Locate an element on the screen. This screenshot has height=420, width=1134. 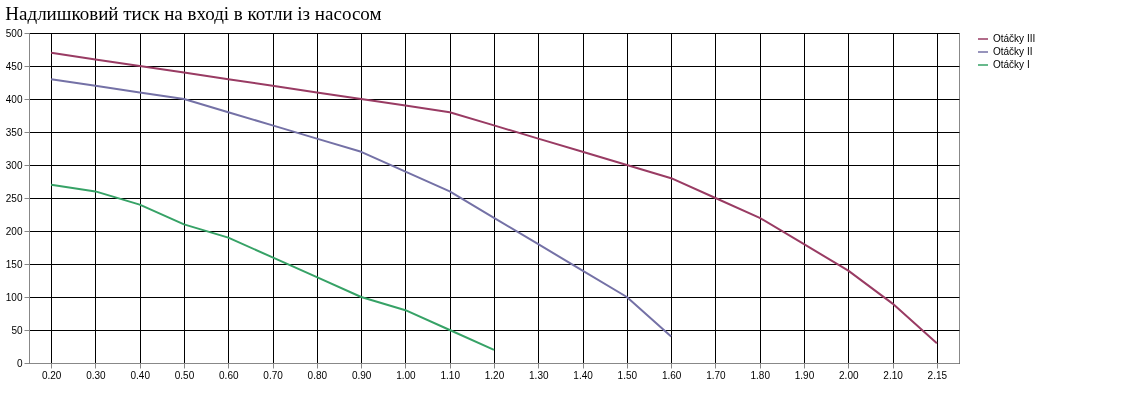
y-tick-label: 150 is located at coordinates (14, 264).